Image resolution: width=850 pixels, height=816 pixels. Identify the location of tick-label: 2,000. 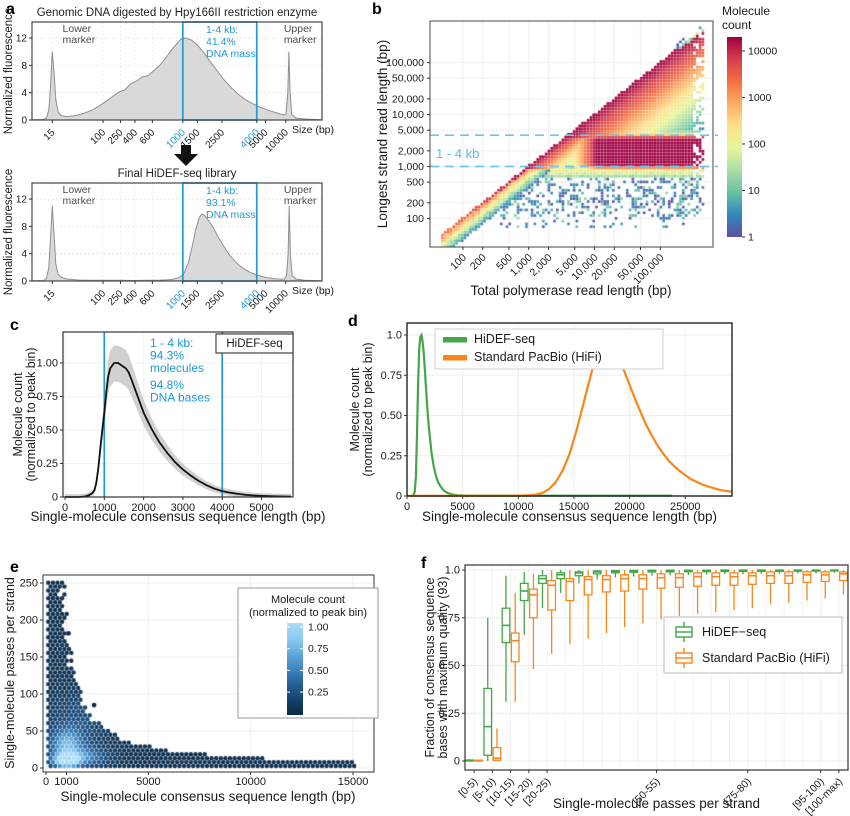
(411, 151).